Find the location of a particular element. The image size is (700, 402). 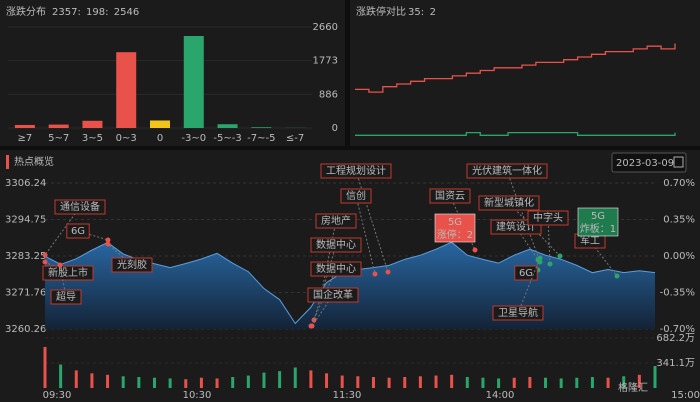

calendar-icon is located at coordinates (678, 162).